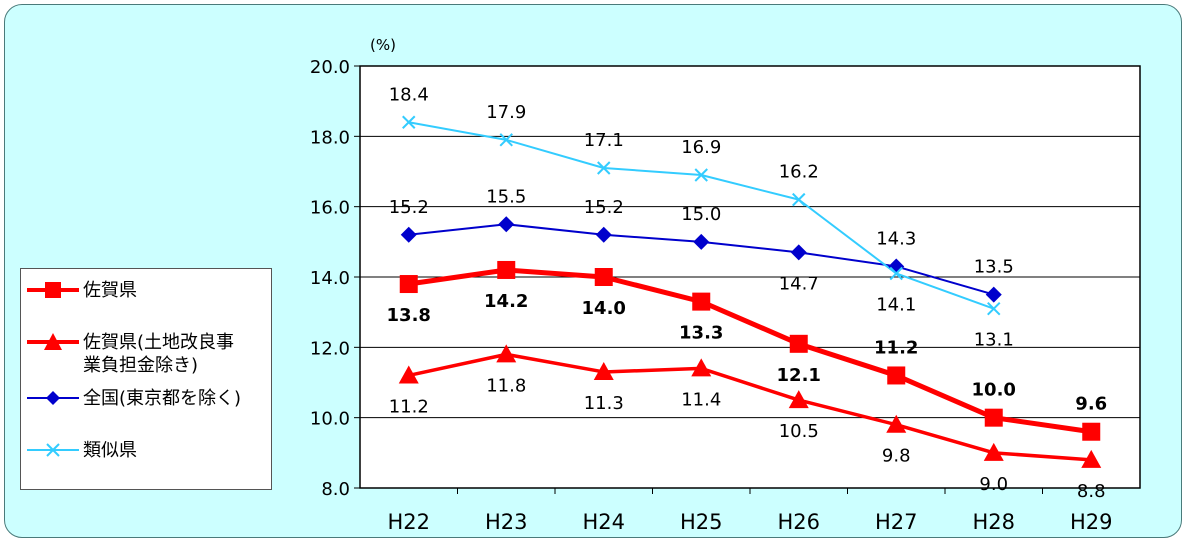 The height and width of the screenshot is (542, 1188). Describe the element at coordinates (750, 407) in the screenshot. I see `series-line` at that location.